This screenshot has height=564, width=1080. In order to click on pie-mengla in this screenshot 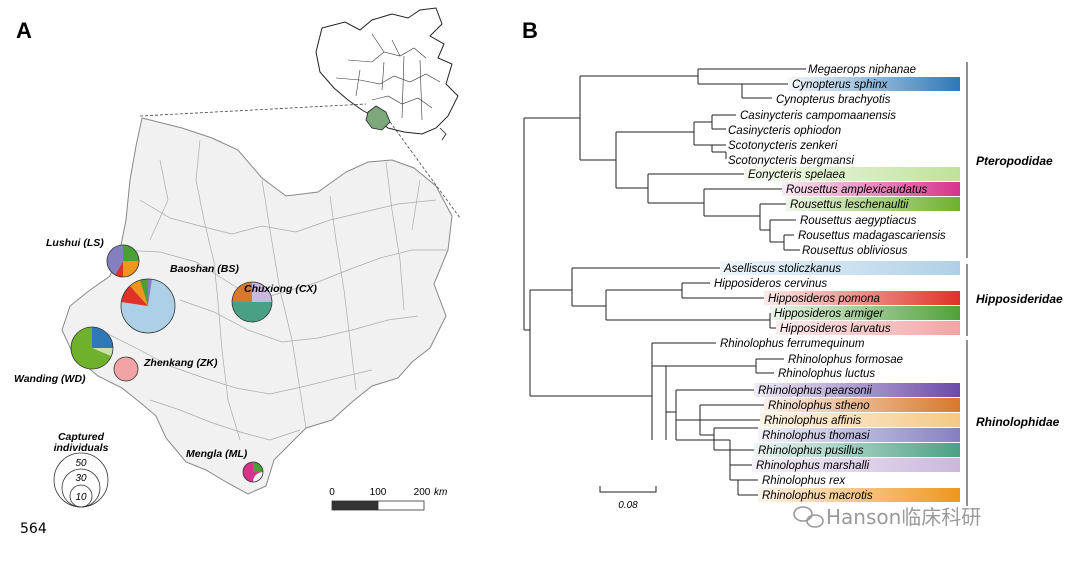, I will do `click(253, 472)`.